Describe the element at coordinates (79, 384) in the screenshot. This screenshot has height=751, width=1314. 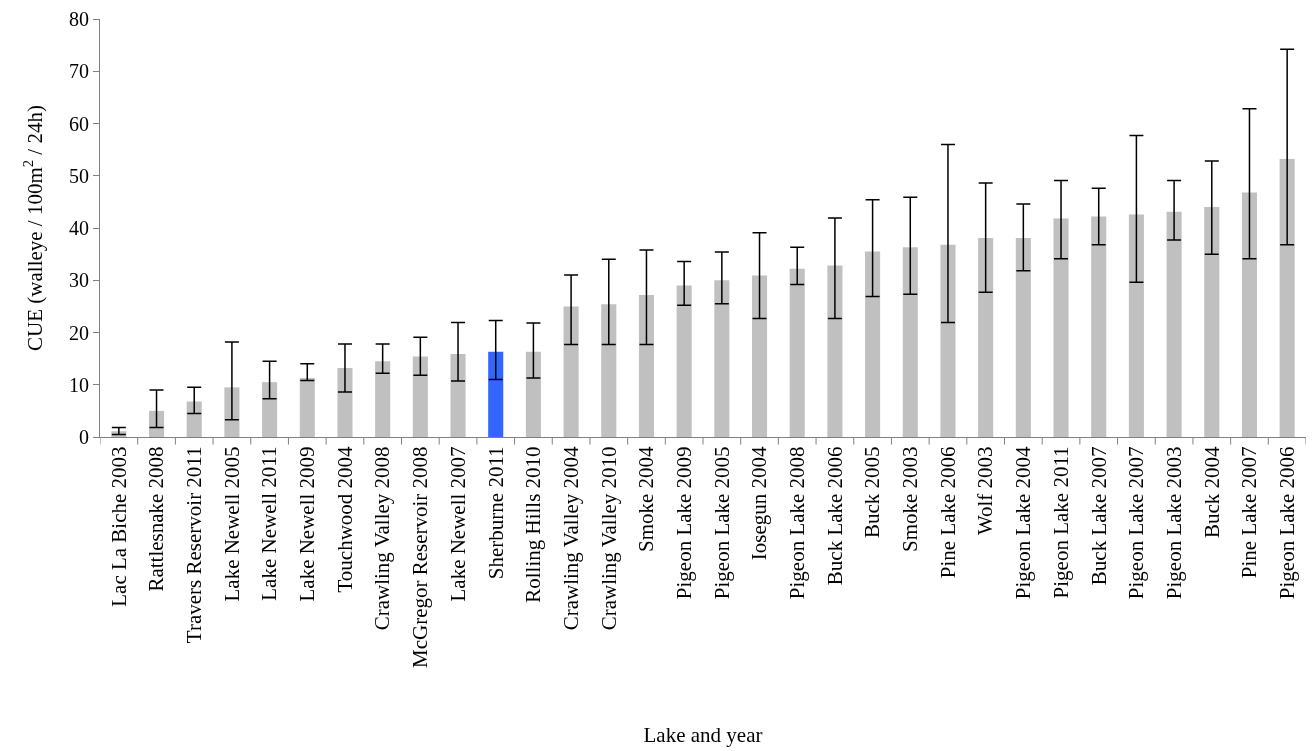
I see `y-tick-label: 10` at that location.